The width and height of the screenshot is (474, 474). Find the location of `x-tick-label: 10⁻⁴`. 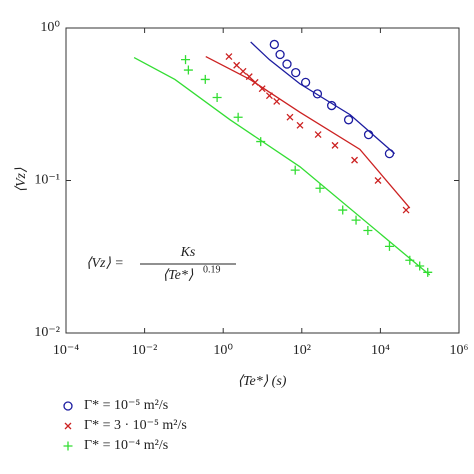

x-tick-label: 10⁻⁴ is located at coordinates (66, 350).